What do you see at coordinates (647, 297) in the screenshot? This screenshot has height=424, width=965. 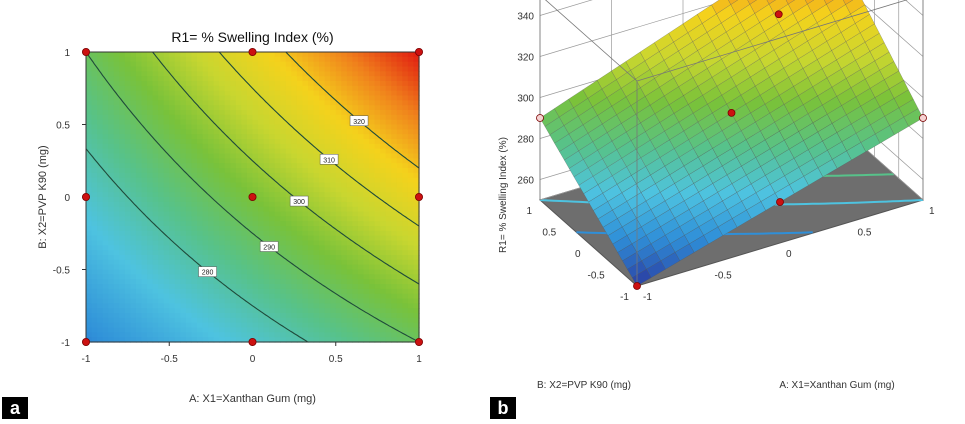 I see `a-tick-label: -1` at bounding box center [647, 297].